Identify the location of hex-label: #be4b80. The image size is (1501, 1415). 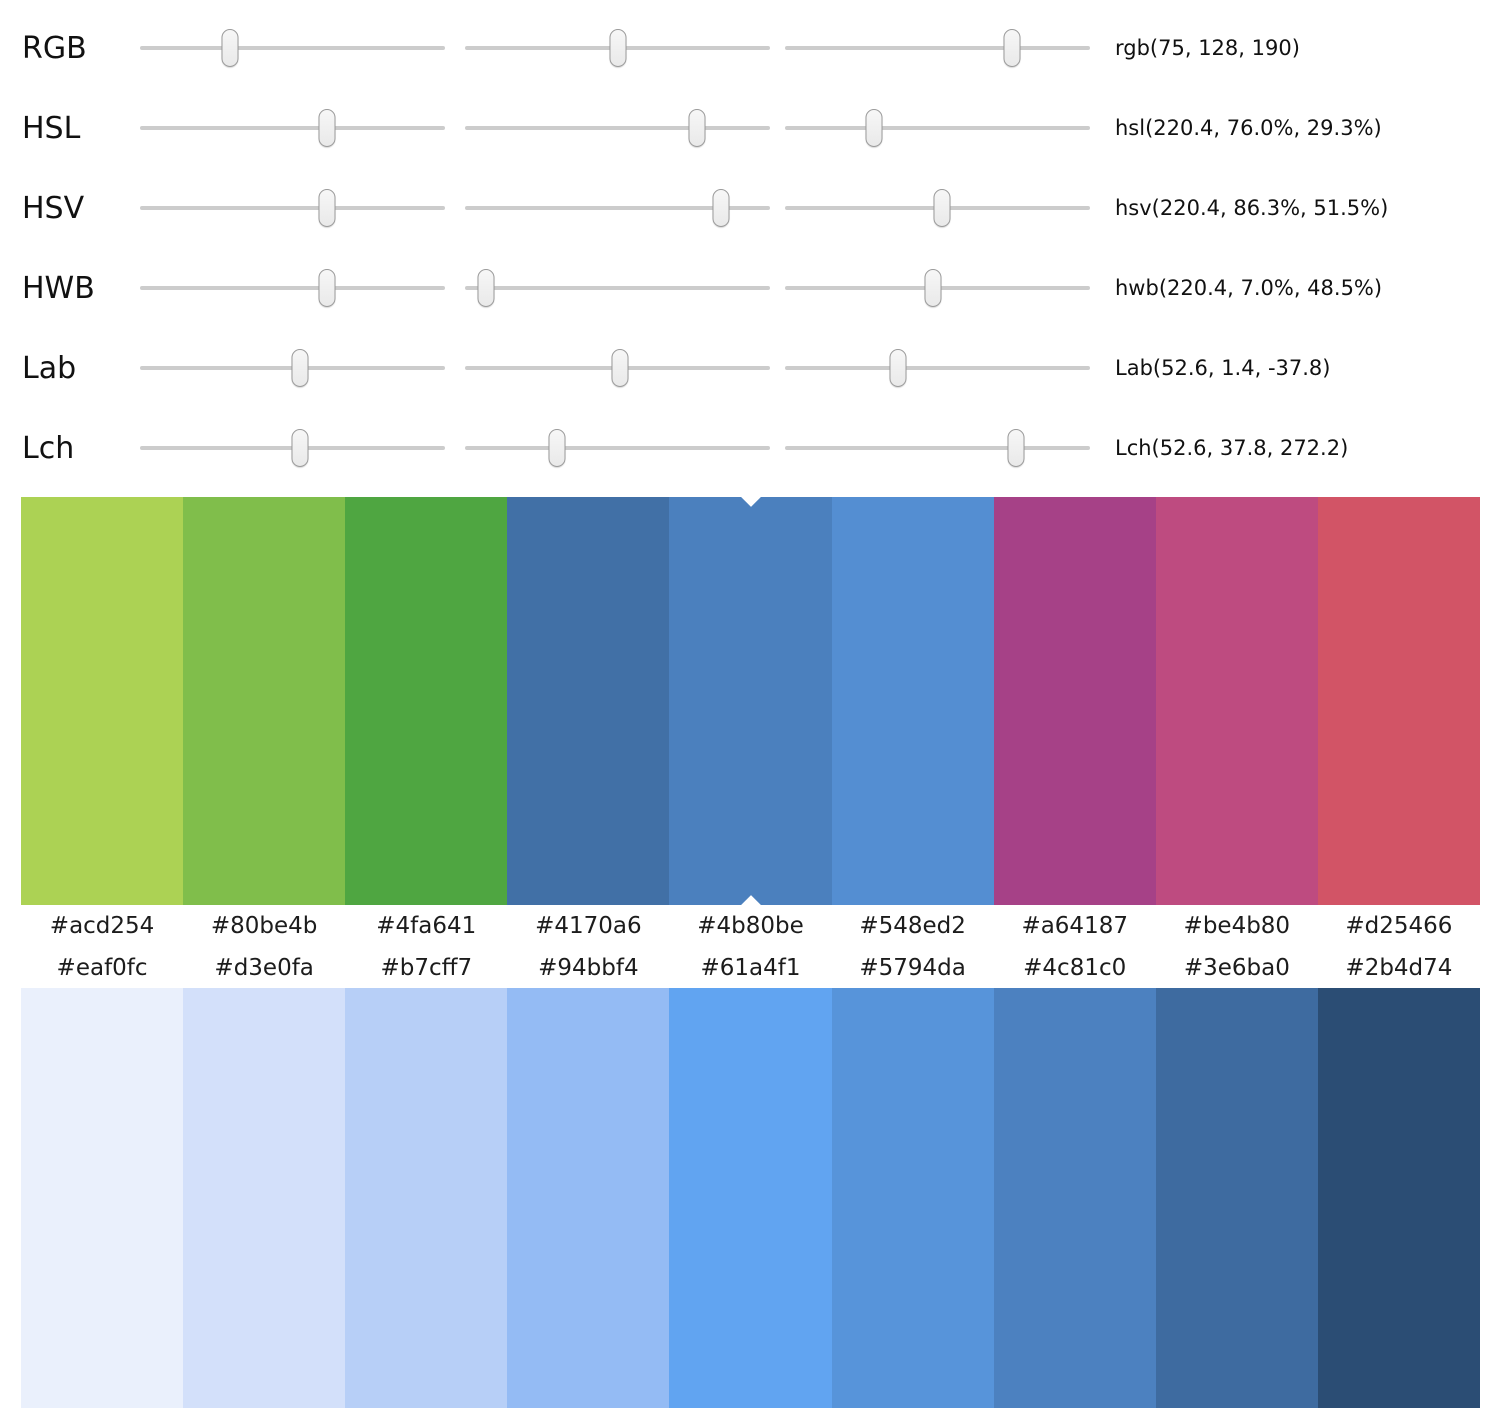
(1237, 926).